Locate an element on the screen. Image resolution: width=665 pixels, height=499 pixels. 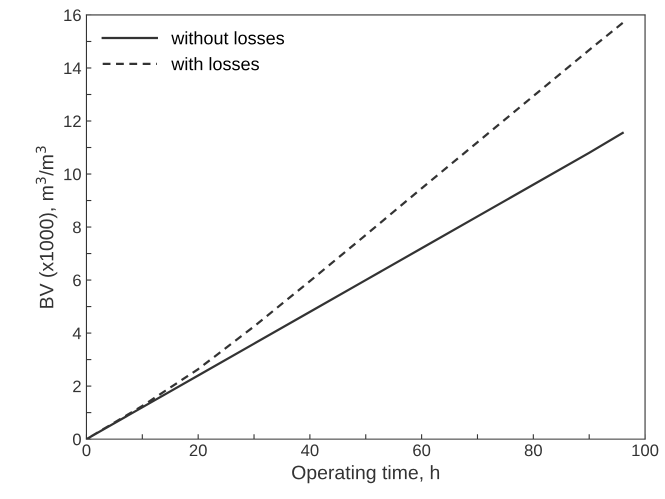
y-axis-title: BV (x1000), m$^{3}$/m$^{3}$ is located at coordinates (47, 227).